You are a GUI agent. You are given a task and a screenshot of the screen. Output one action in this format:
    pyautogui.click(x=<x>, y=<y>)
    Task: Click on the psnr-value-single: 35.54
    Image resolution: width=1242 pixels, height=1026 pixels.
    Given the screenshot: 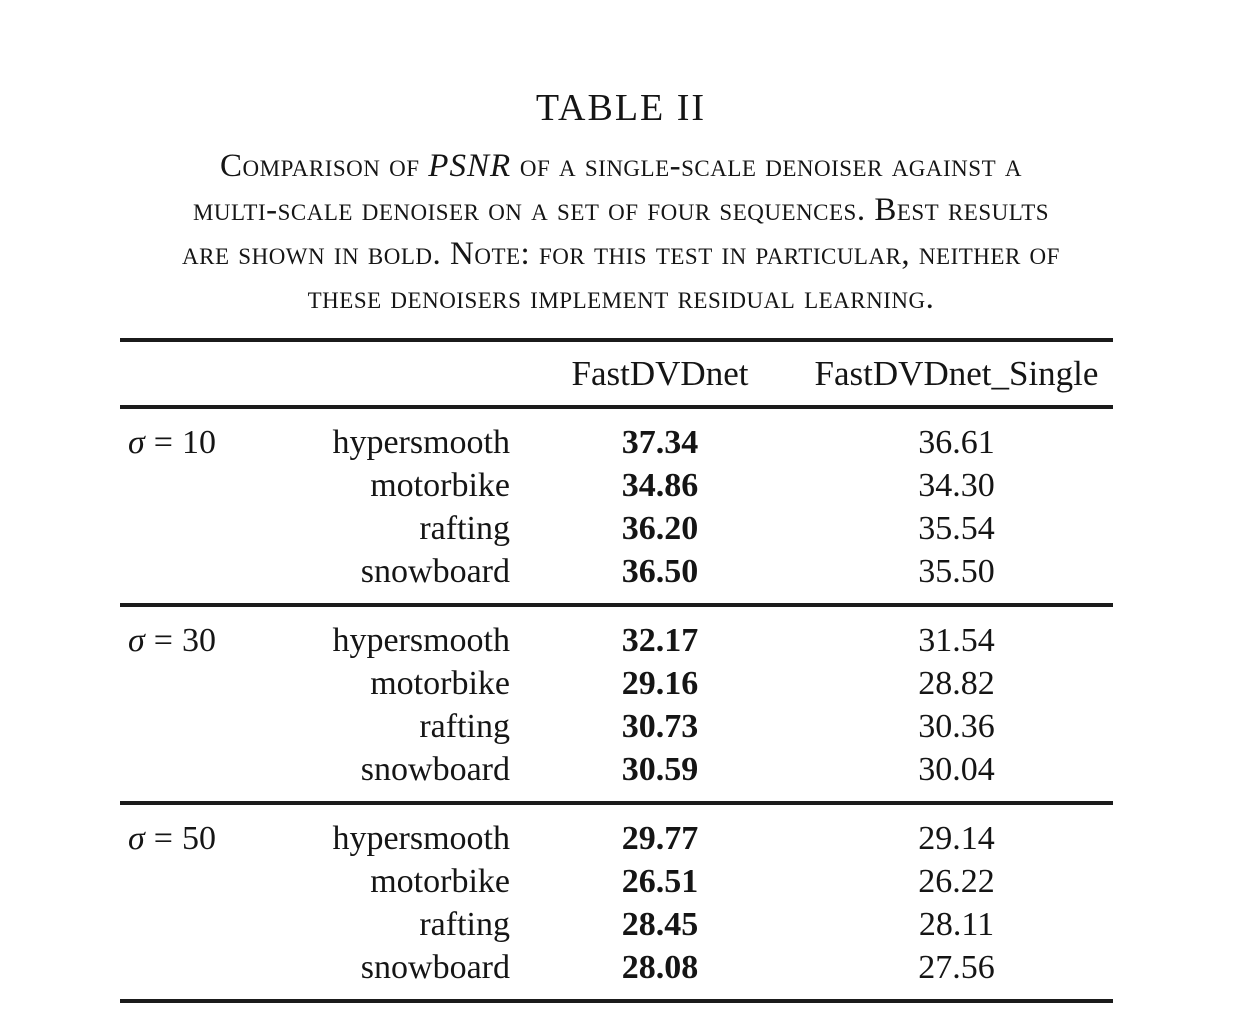 What is the action you would take?
    pyautogui.click(x=956, y=528)
    